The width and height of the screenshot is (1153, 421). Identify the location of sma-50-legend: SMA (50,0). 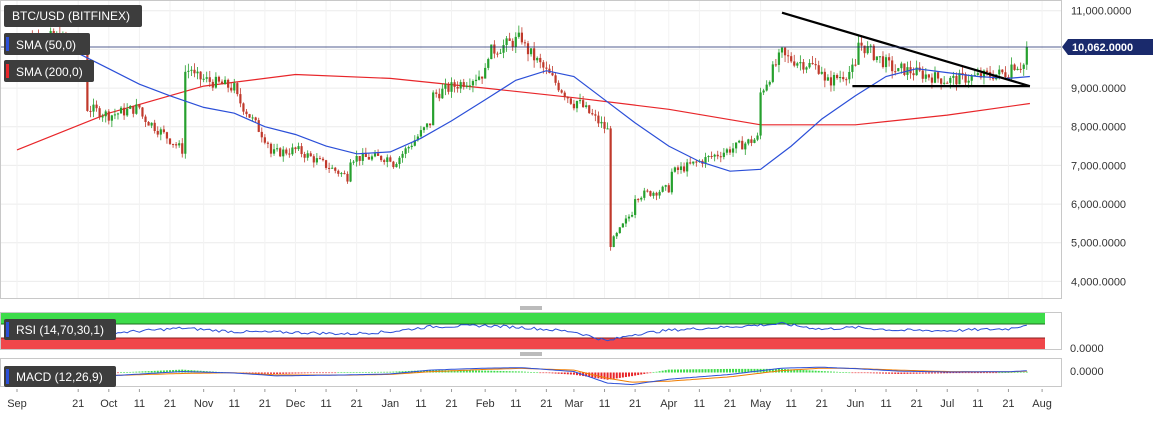
(47, 44).